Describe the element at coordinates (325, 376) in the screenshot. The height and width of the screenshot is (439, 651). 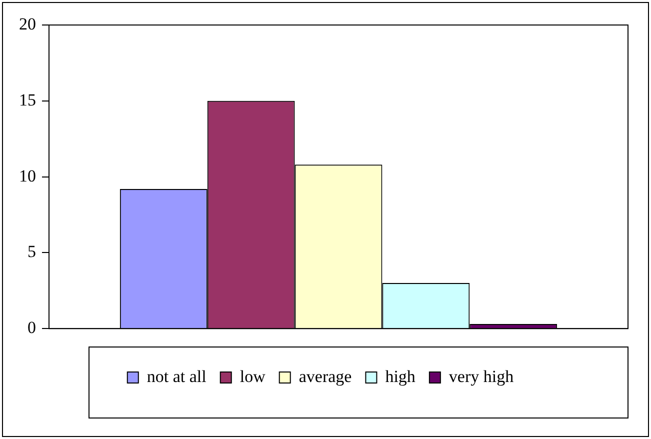
I see `legend-label: average` at that location.